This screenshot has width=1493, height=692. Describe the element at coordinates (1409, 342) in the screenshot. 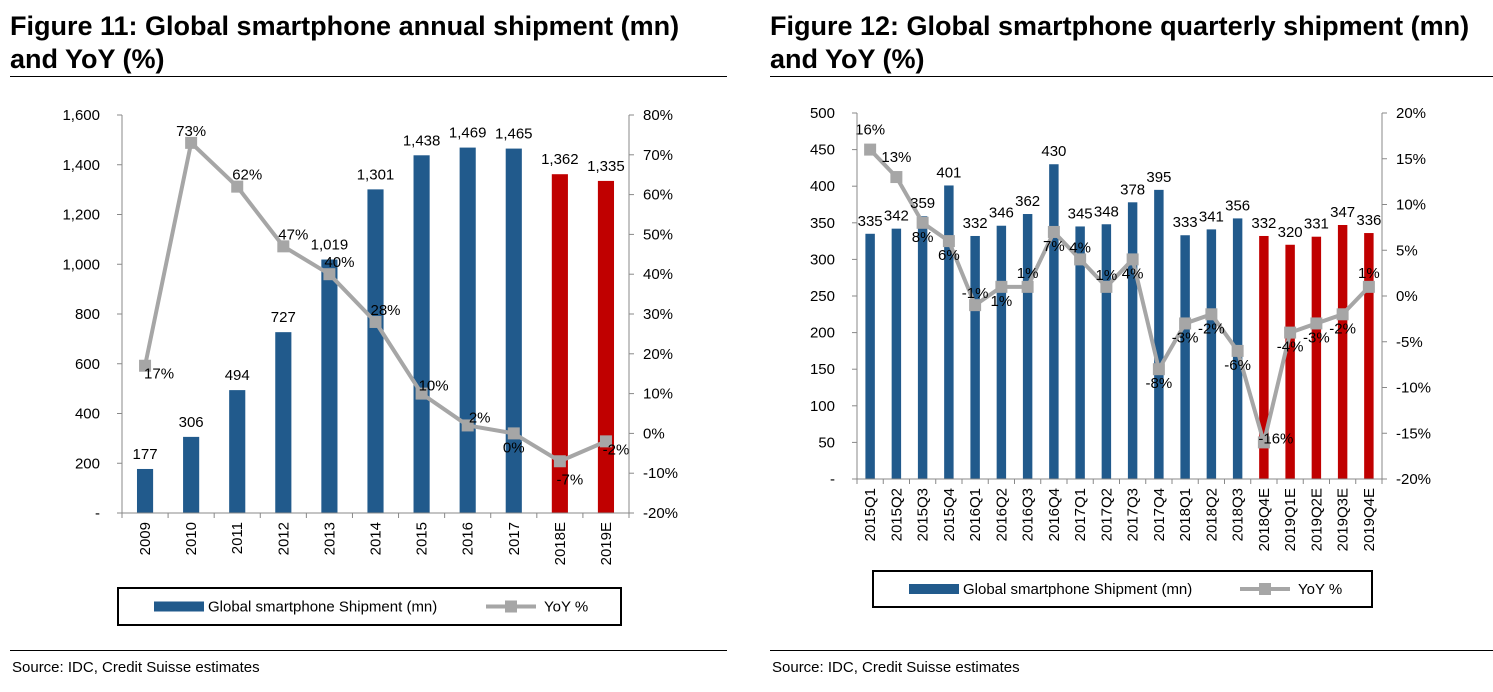

I see `right-axis-tick-label: -5%` at that location.